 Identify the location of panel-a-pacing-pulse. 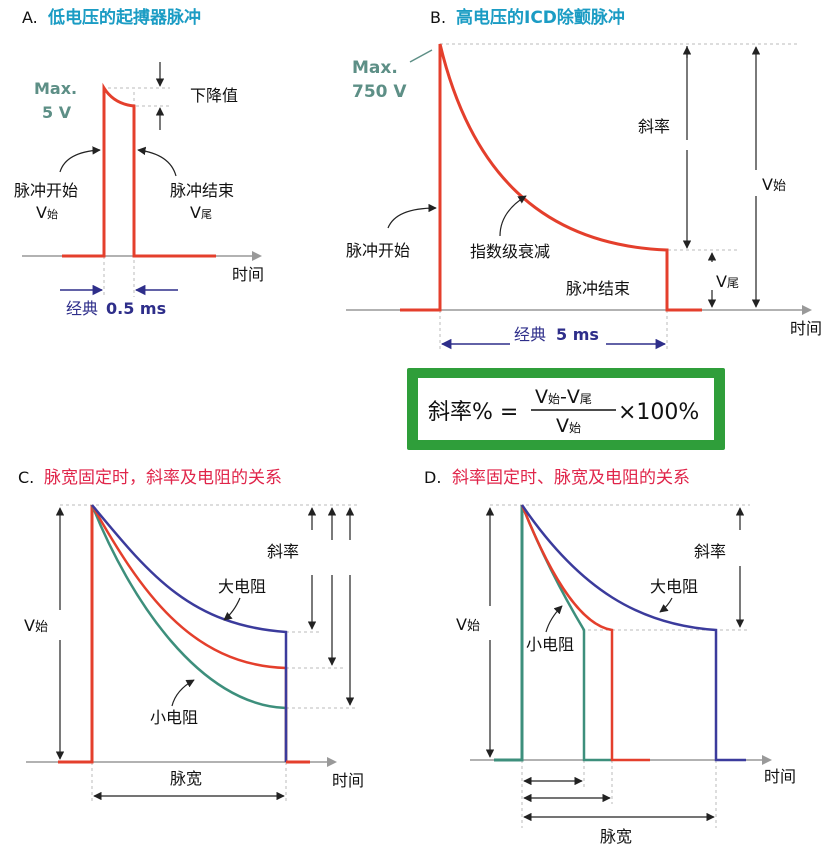
(139, 170).